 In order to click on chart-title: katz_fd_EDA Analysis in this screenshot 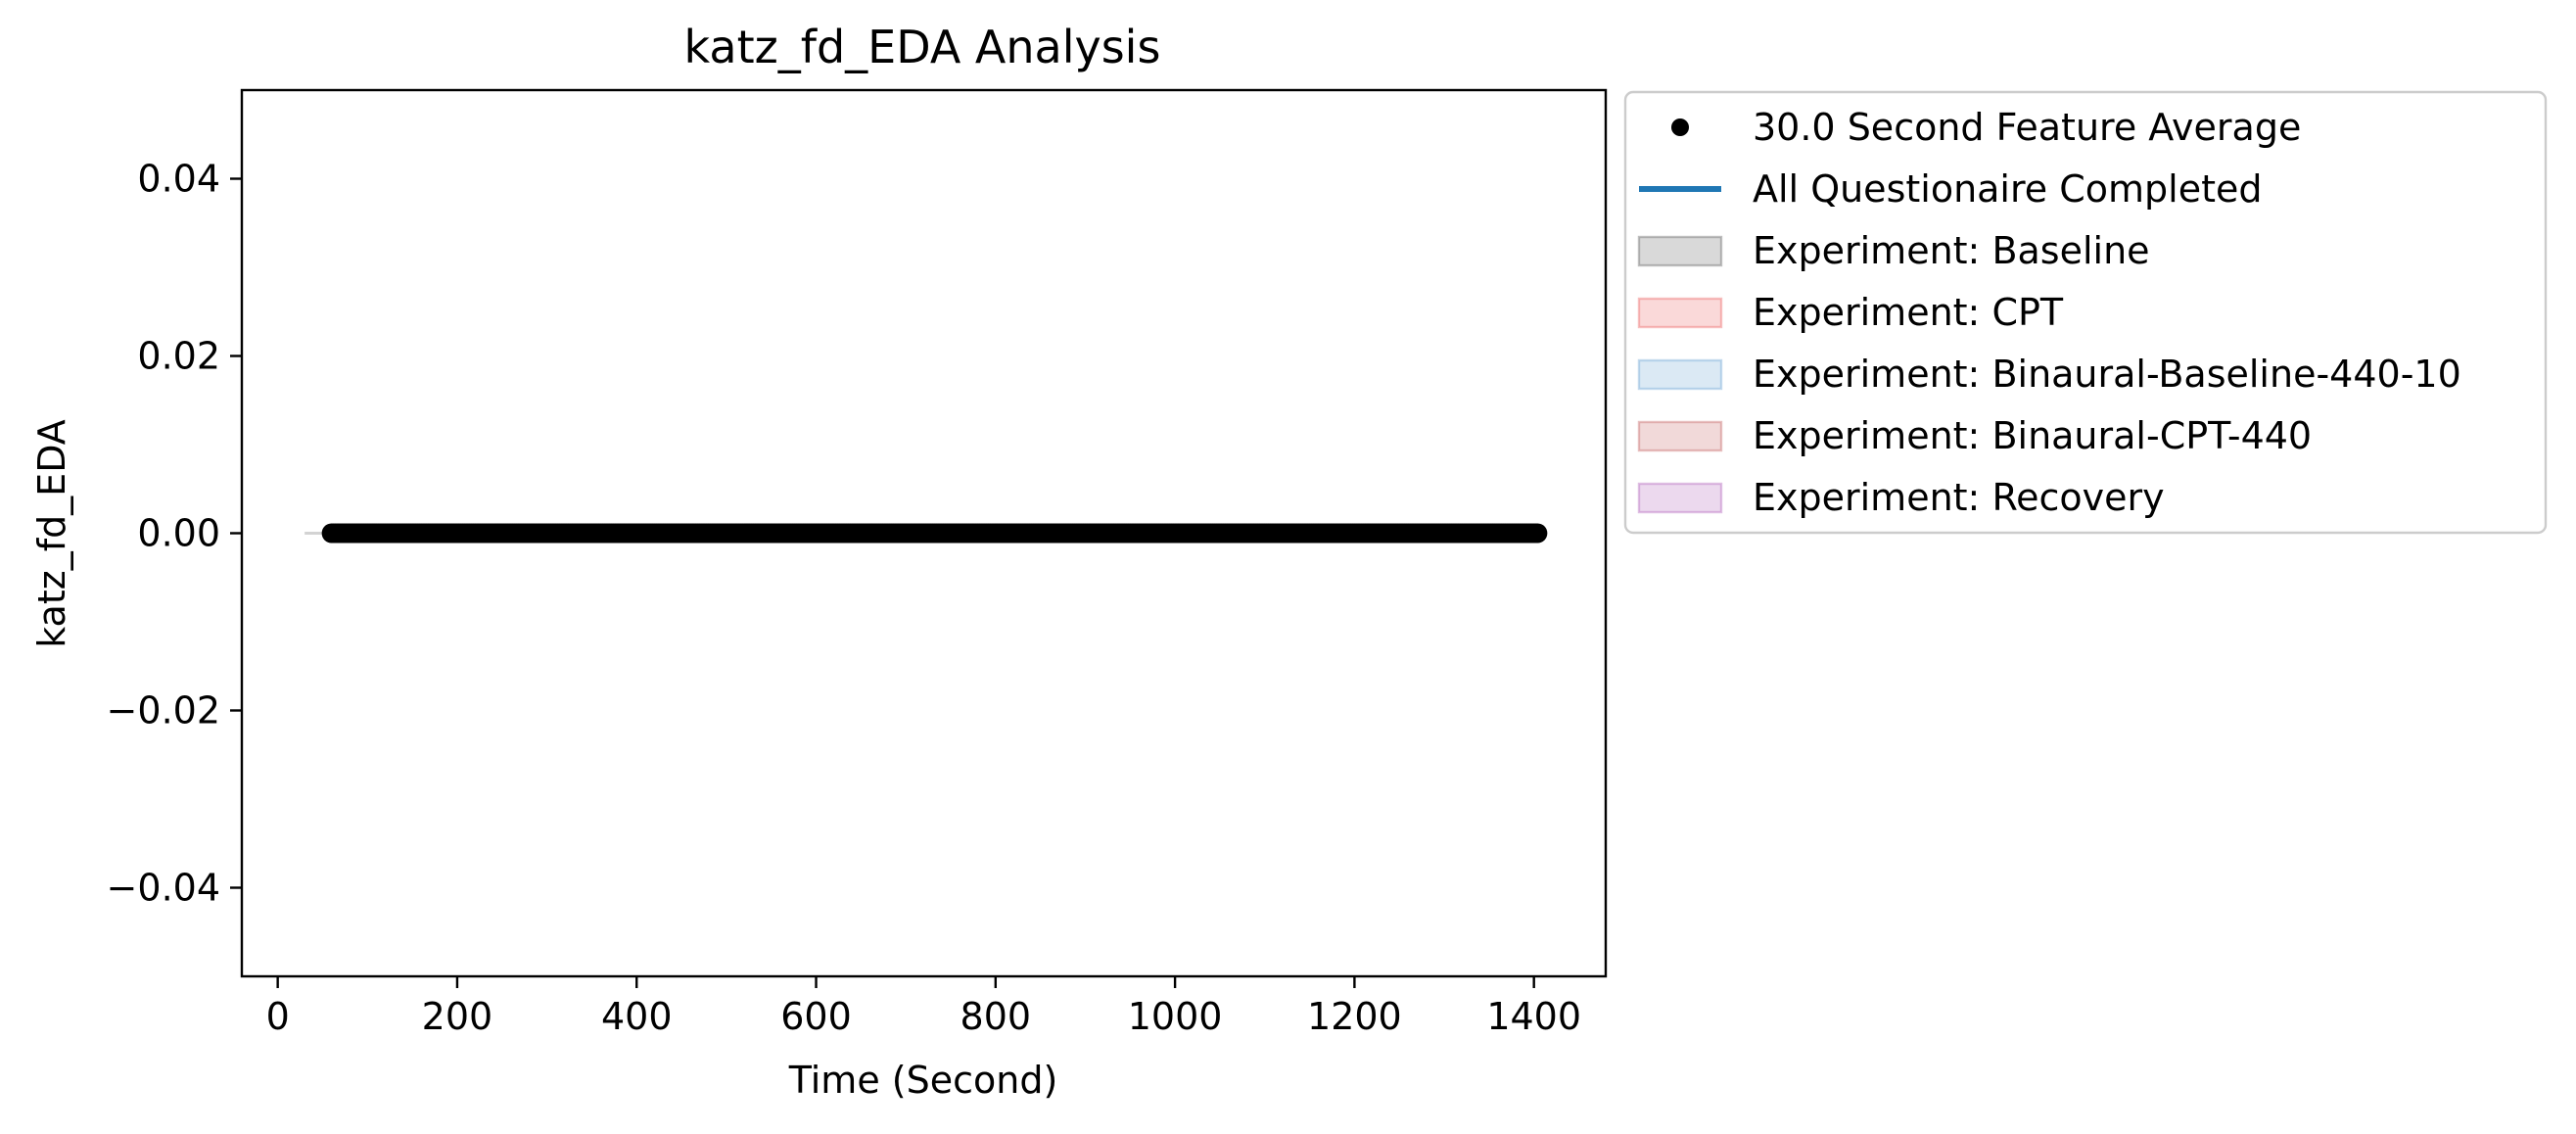, I will do `click(922, 47)`.